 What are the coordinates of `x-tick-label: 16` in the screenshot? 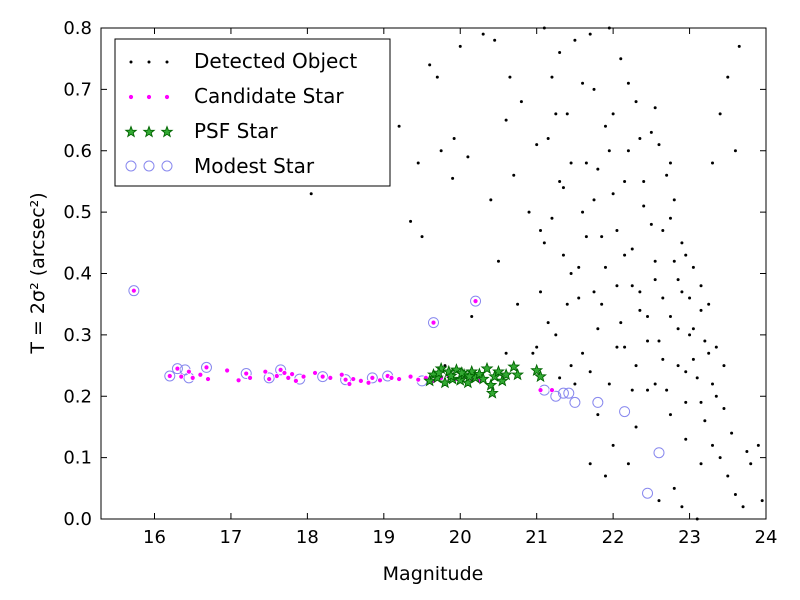 It's located at (154, 537).